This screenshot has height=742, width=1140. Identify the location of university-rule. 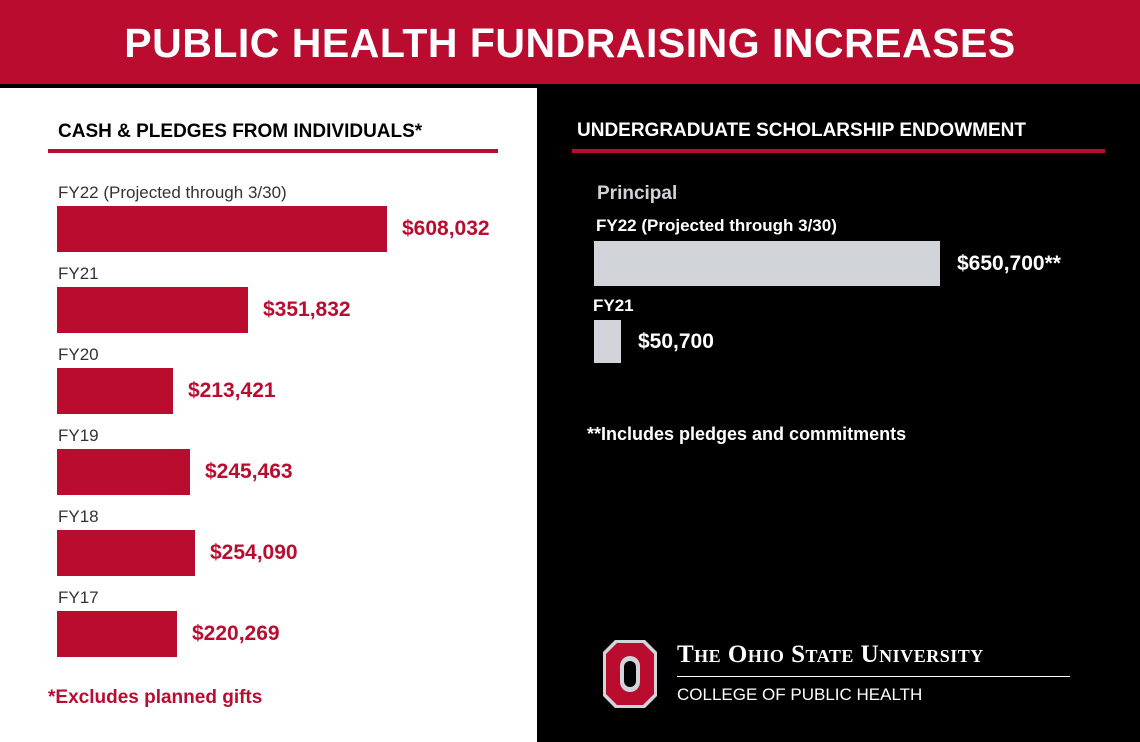
(873, 676).